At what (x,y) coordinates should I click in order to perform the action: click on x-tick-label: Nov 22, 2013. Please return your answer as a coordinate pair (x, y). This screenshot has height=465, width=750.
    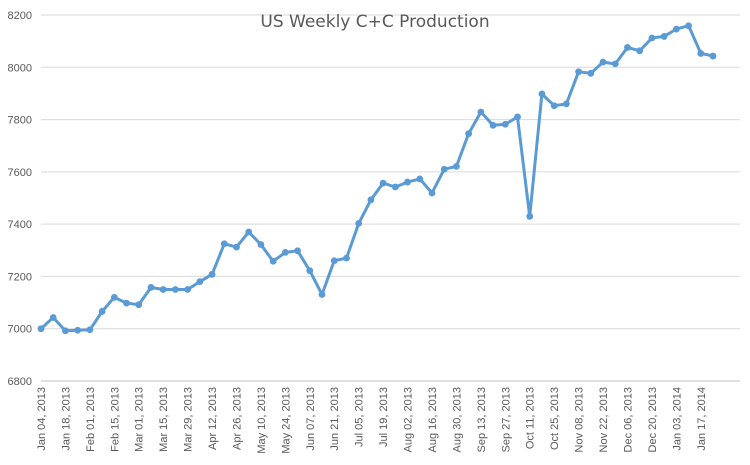
    Looking at the image, I should click on (604, 419).